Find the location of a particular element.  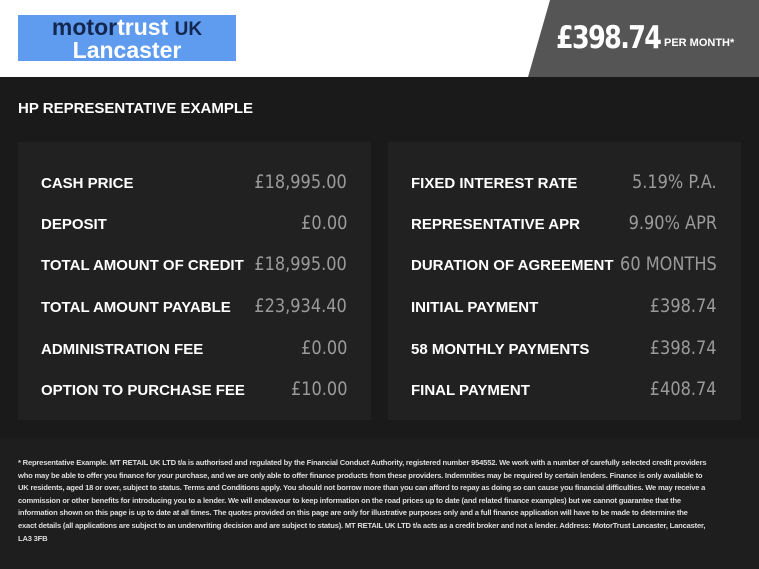

row-label: INITIAL PAYMENT is located at coordinates (475, 307).